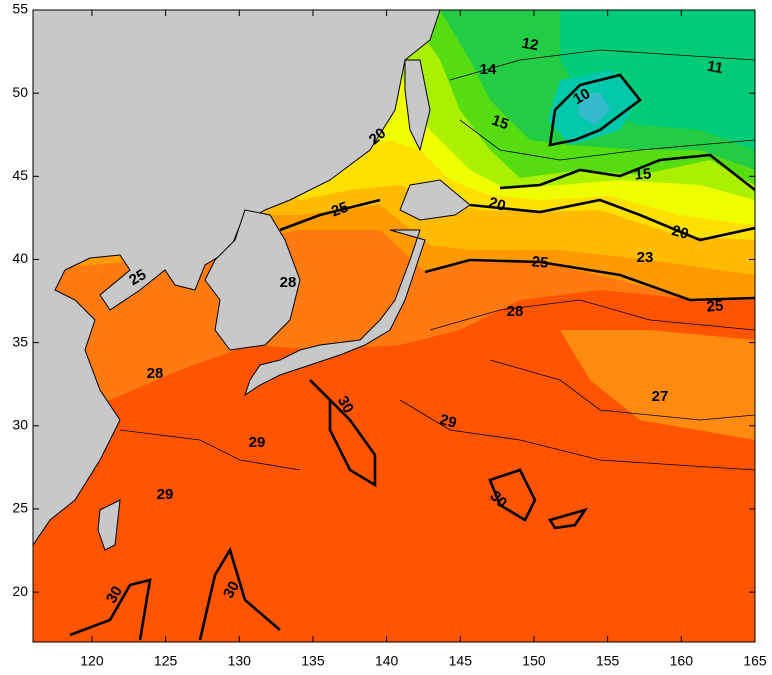 The image size is (772, 675). What do you see at coordinates (608, 661) in the screenshot?
I see `x-tick-label: 155` at bounding box center [608, 661].